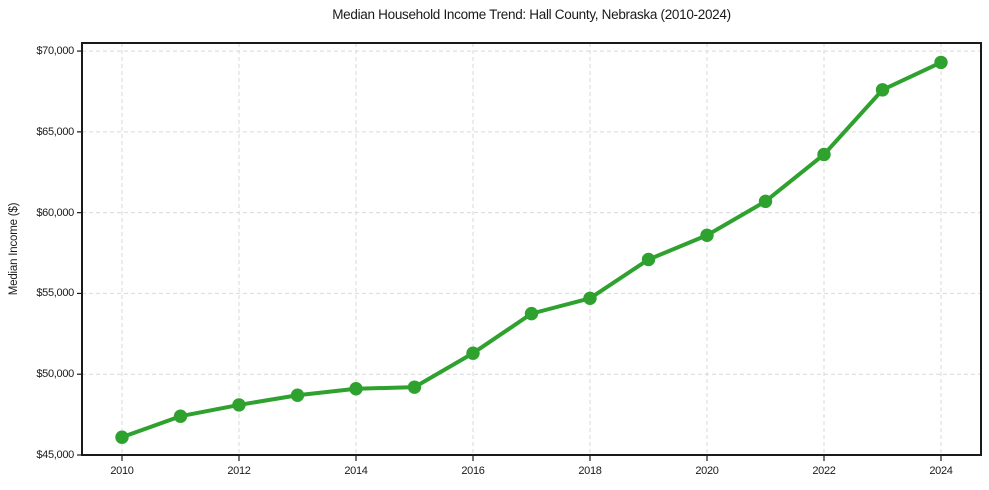  I want to click on data-point-2019, so click(648, 259).